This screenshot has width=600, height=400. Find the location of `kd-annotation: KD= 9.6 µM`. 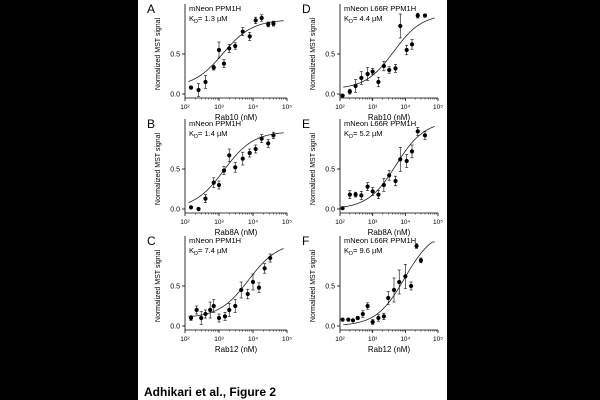

kd-annotation: KD= 9.6 µM is located at coordinates (363, 251).